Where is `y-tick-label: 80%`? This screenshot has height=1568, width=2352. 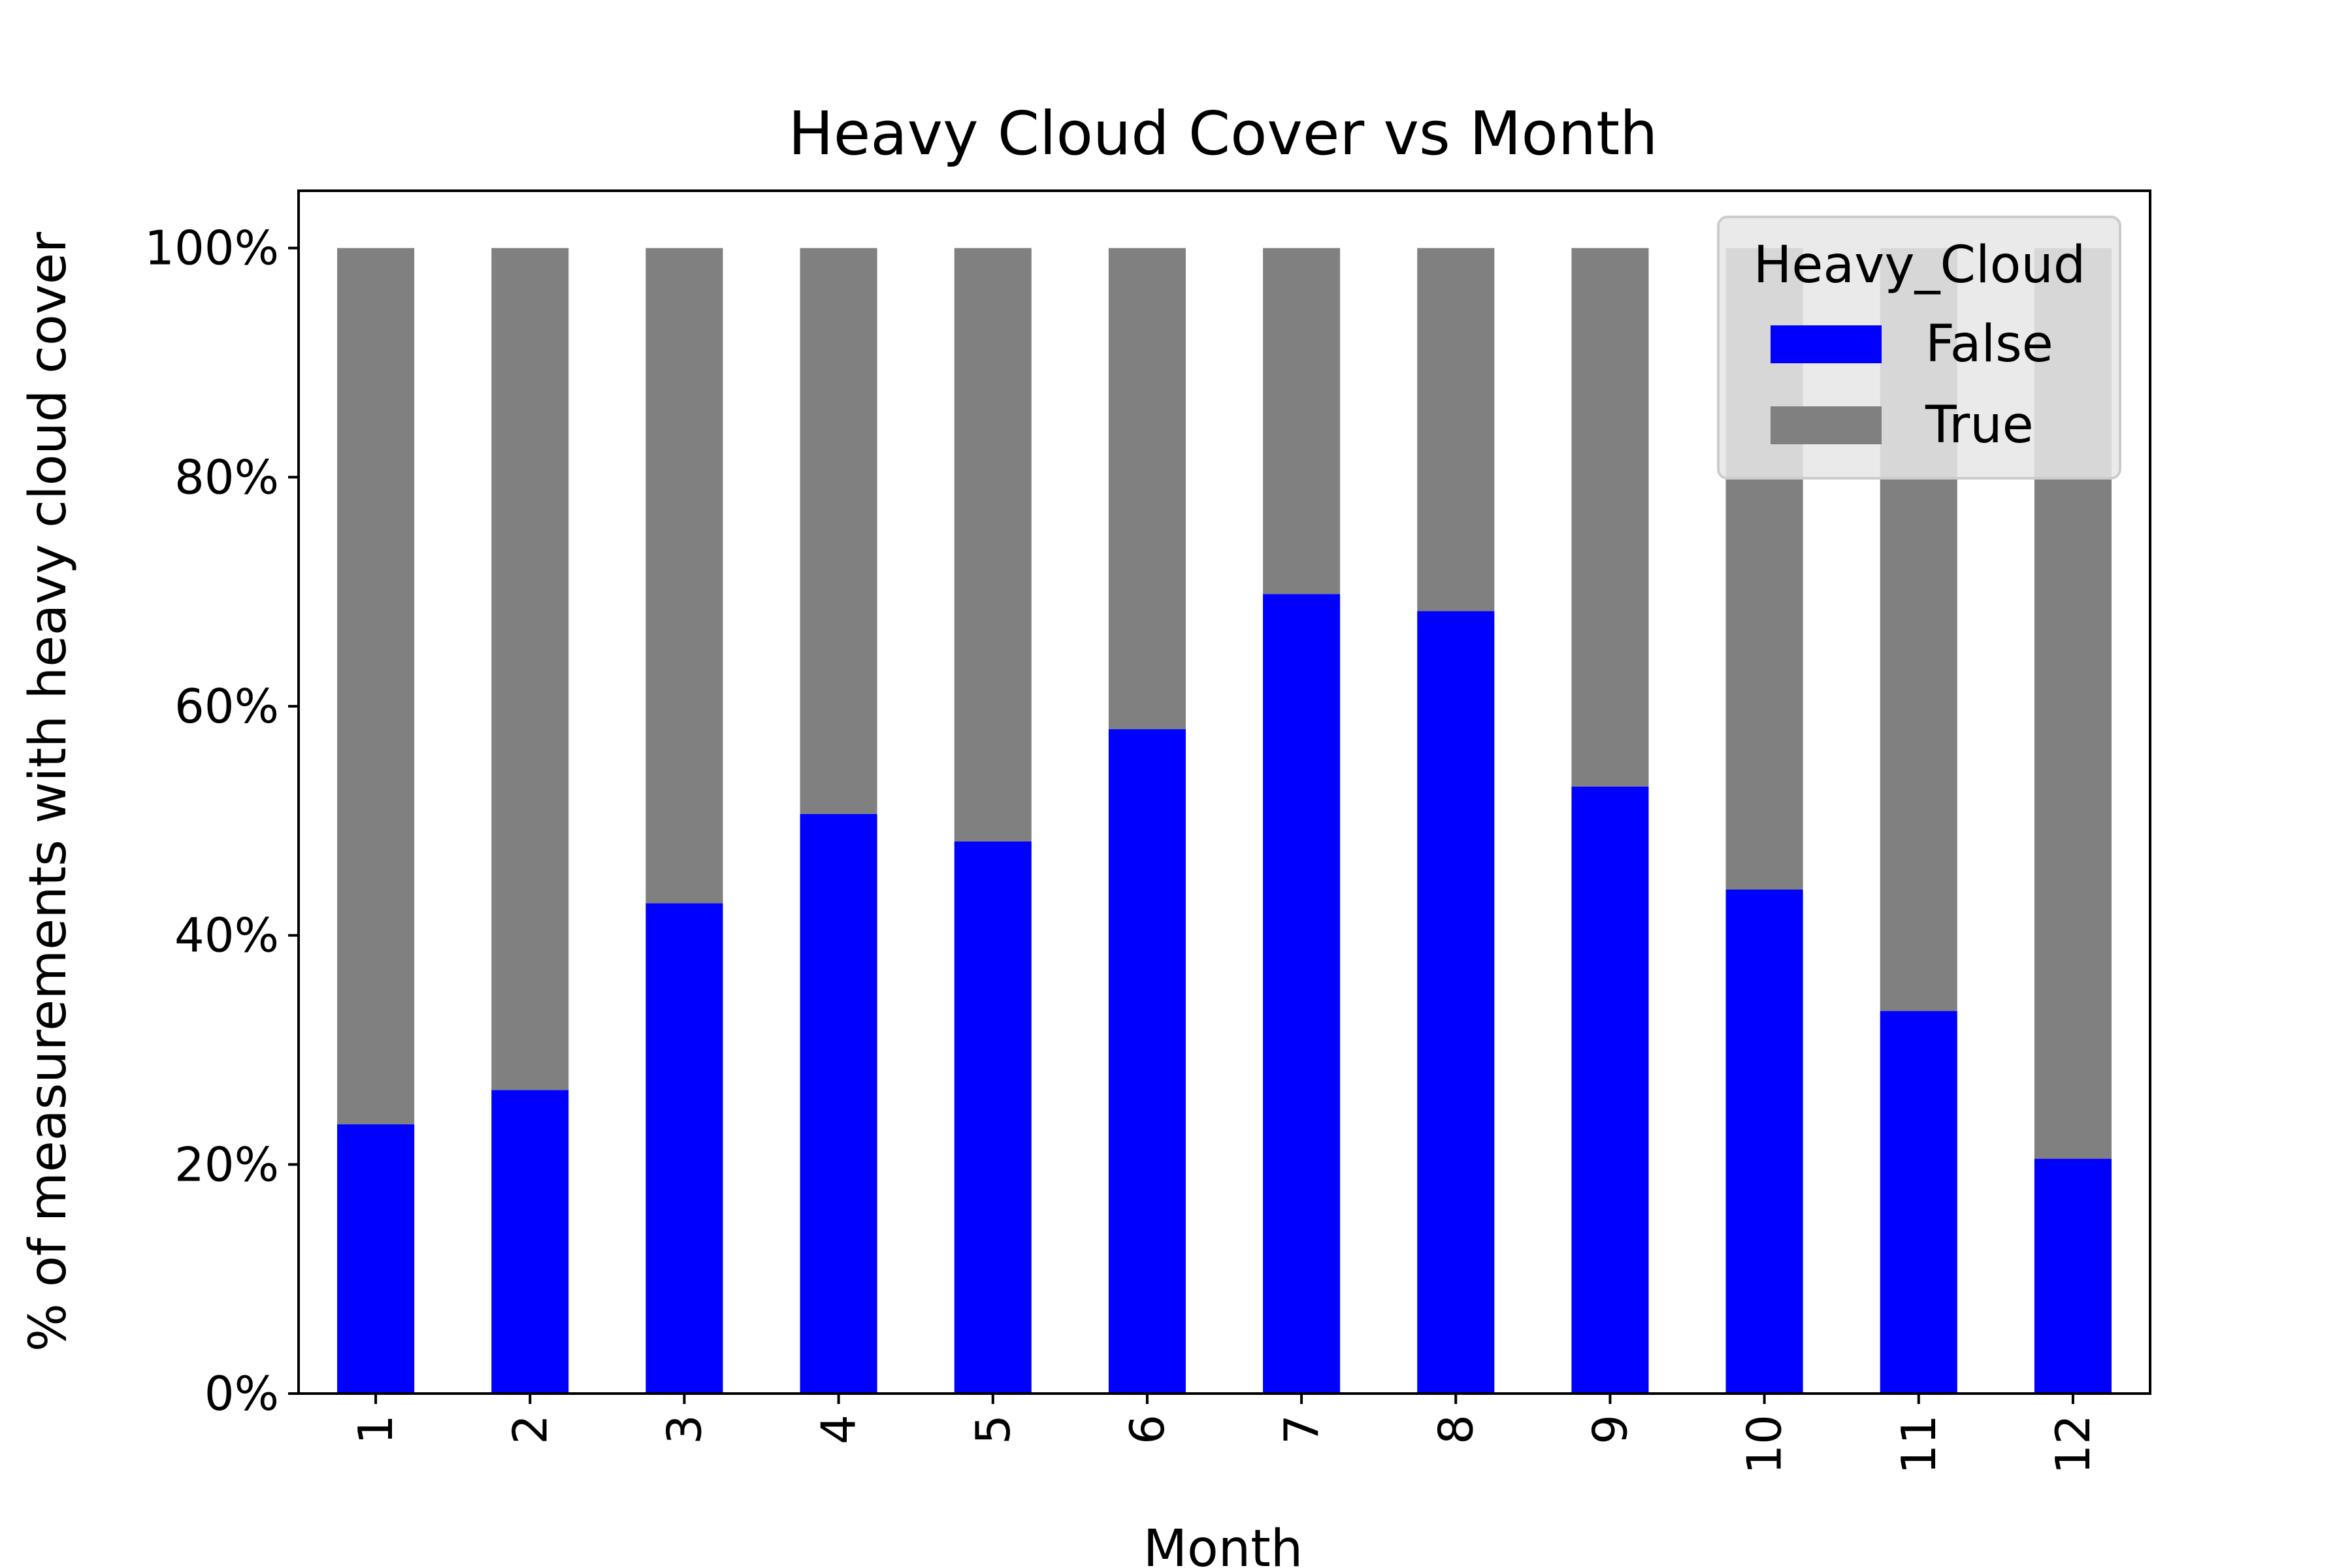
y-tick-label: 80% is located at coordinates (226, 476).